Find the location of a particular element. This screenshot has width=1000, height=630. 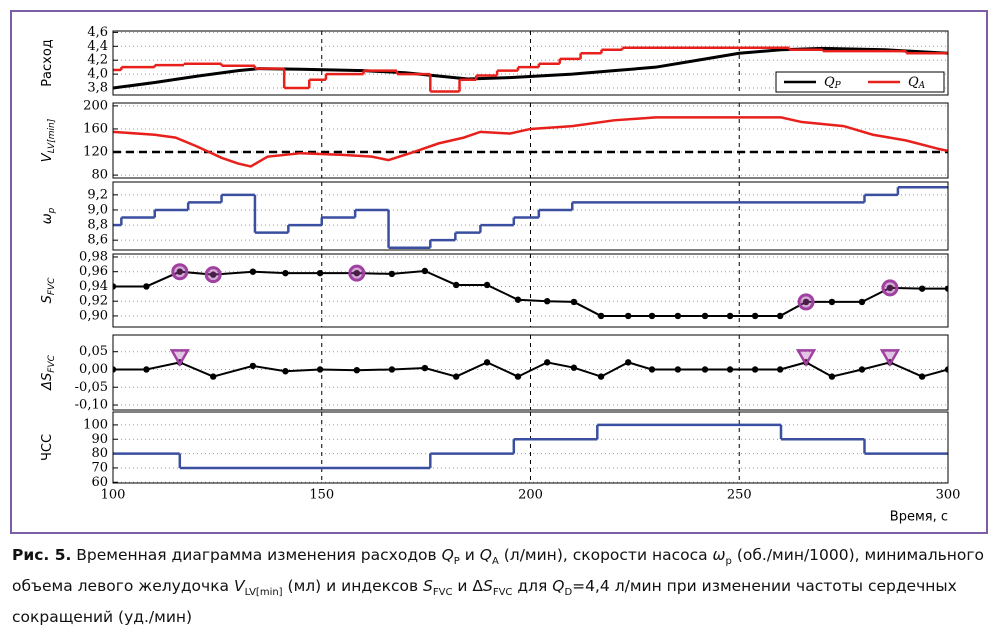

y-tick-label: 4,2 is located at coordinates (97, 60).